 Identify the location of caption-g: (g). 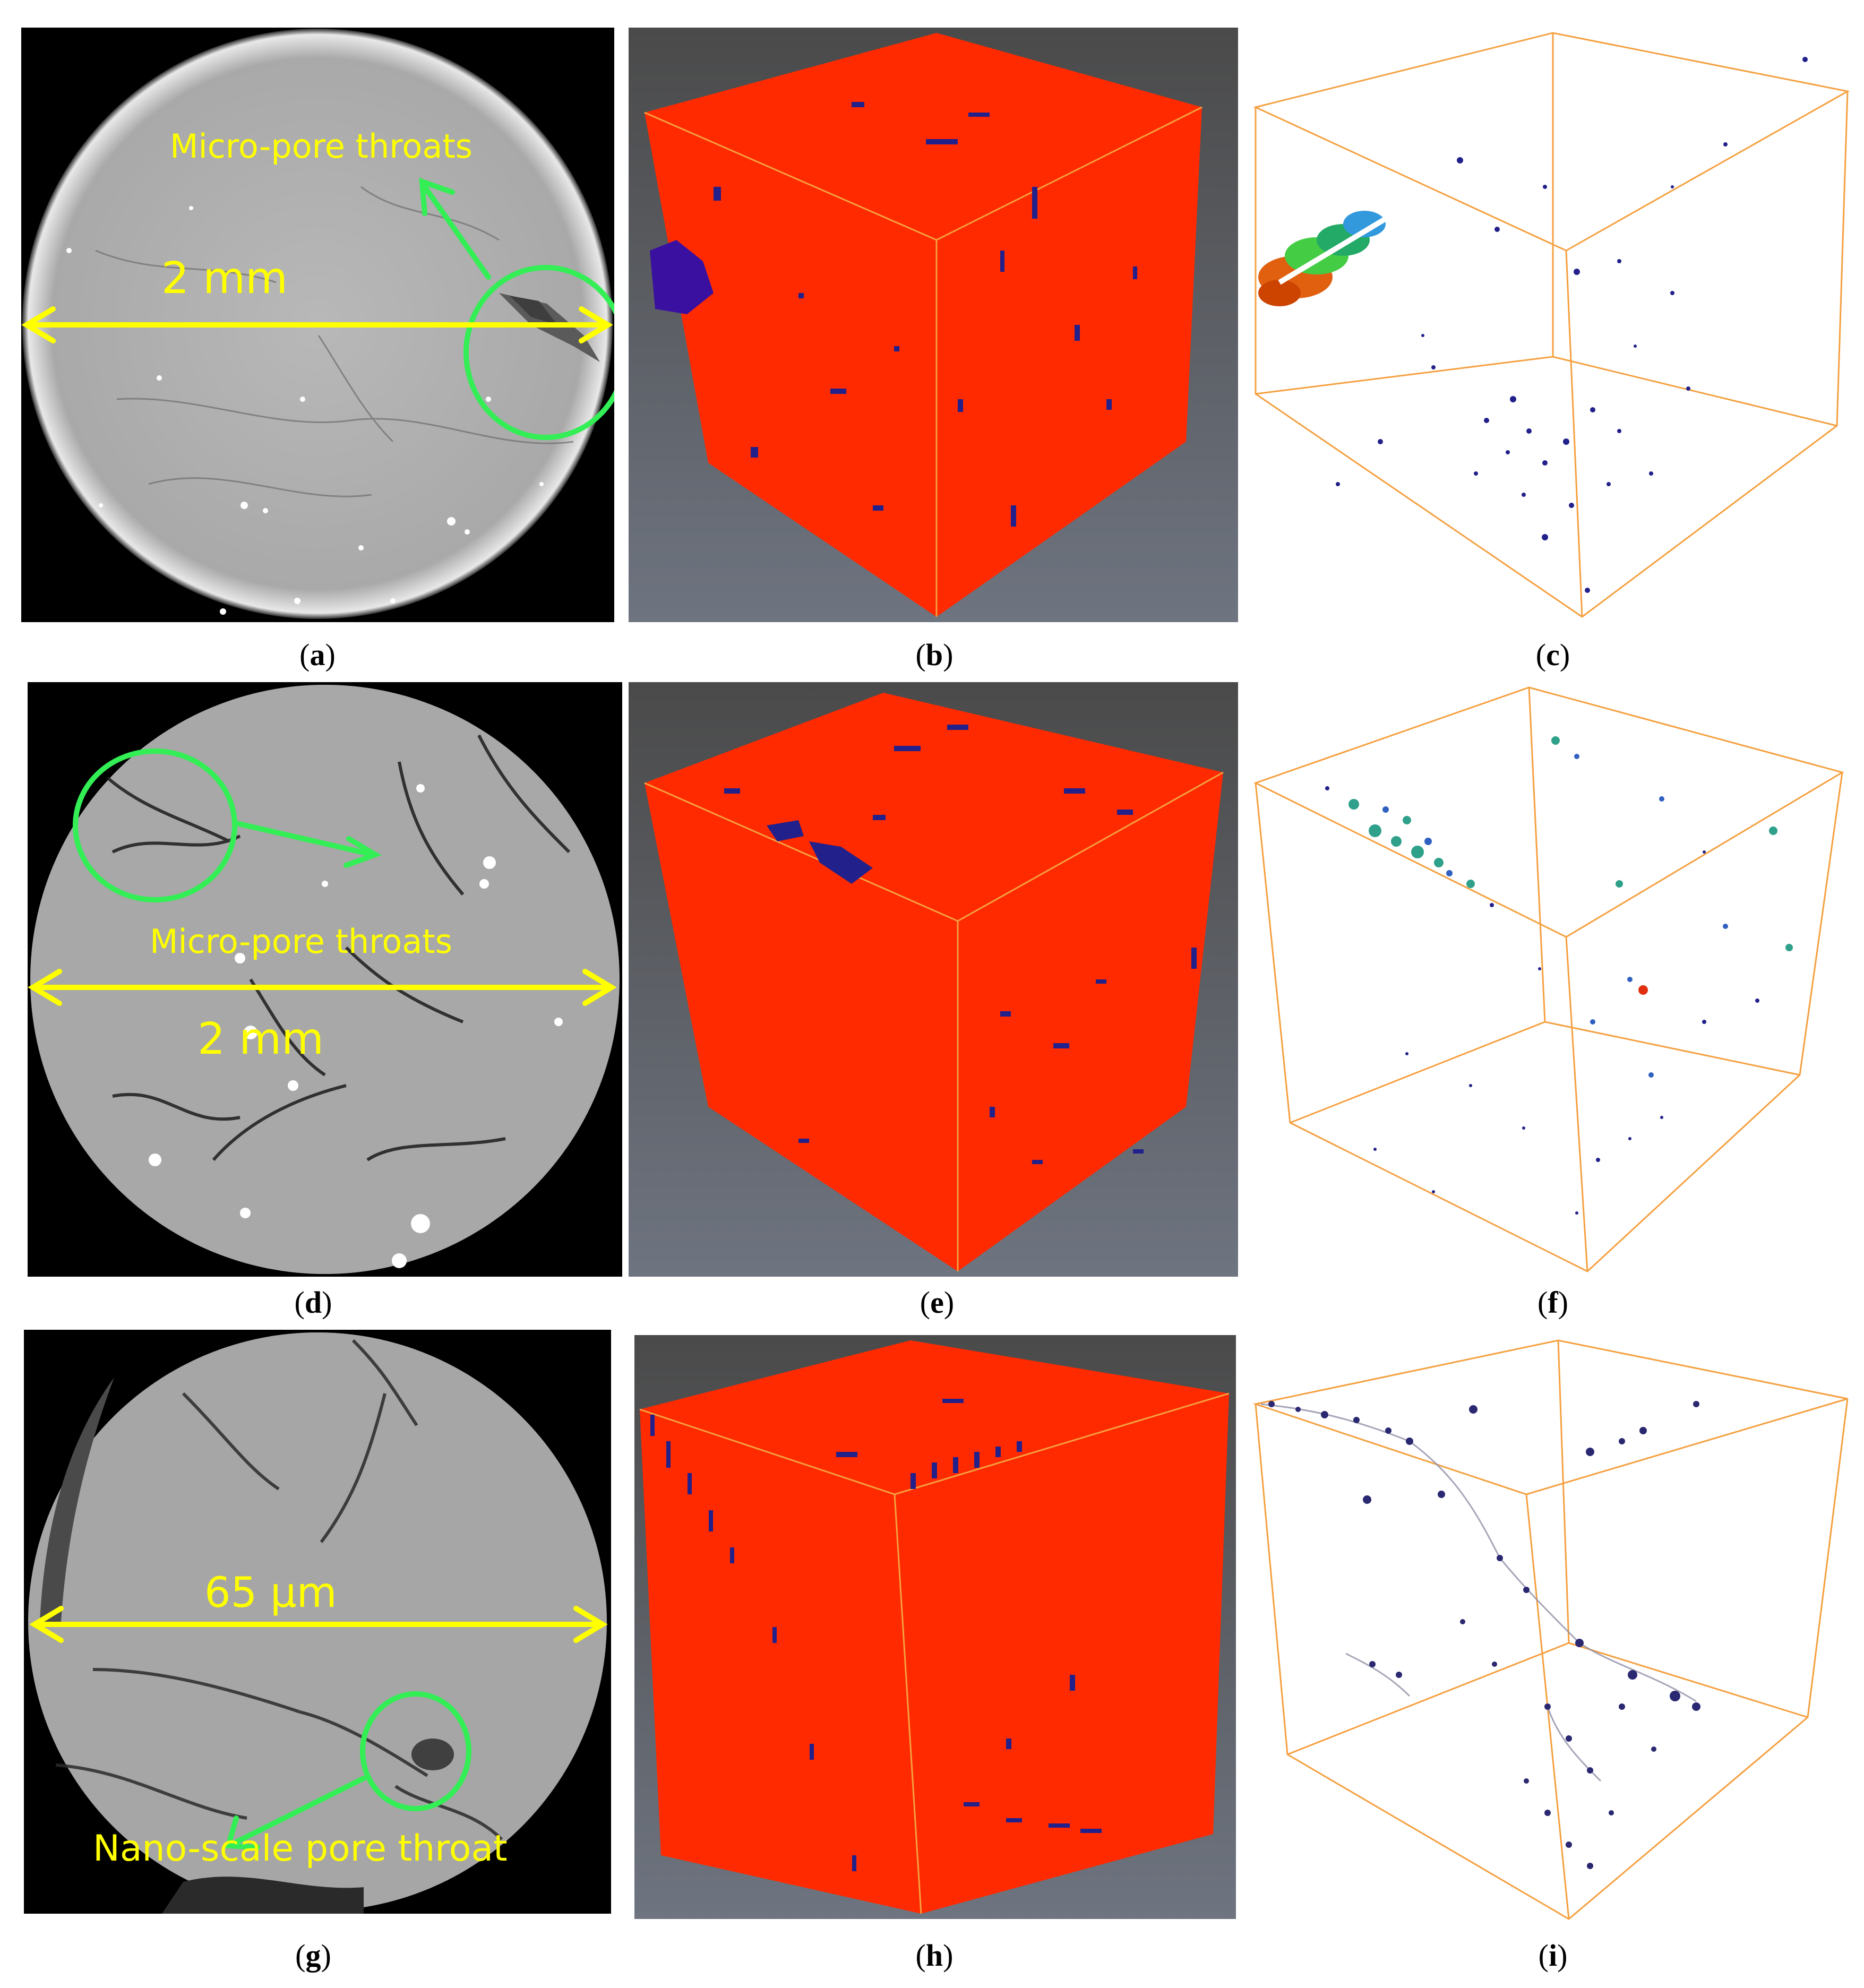
(313, 1956).